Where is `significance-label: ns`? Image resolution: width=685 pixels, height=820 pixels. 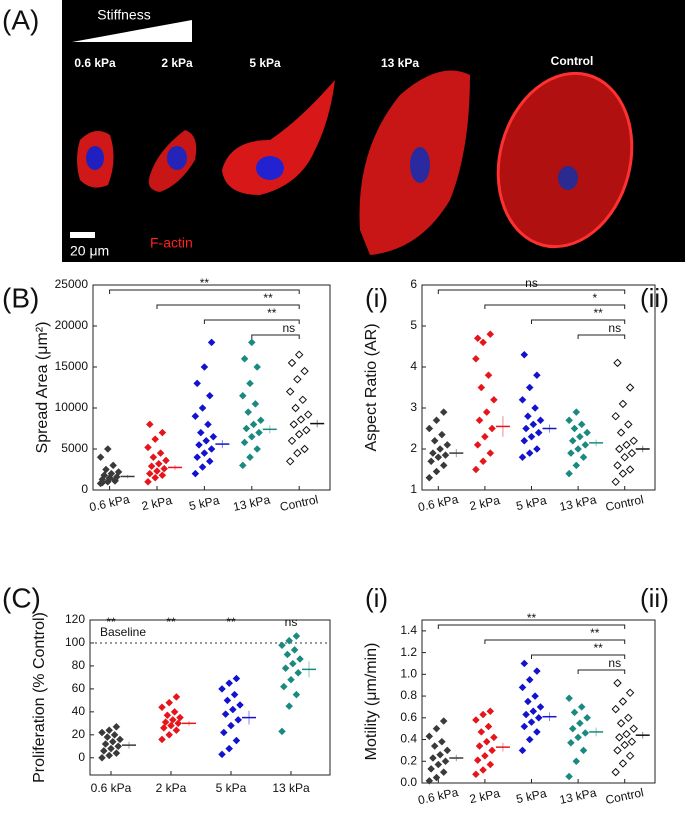
significance-label: ns is located at coordinates (291, 622).